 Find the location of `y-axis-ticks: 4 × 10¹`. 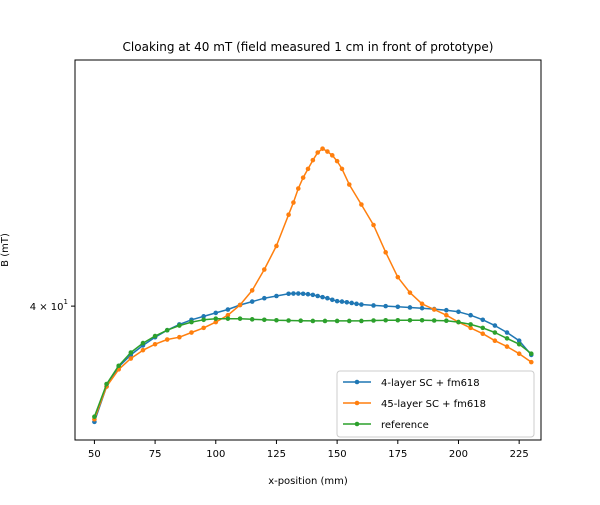

y-axis-ticks: 4 × 10¹ is located at coordinates (52, 305).